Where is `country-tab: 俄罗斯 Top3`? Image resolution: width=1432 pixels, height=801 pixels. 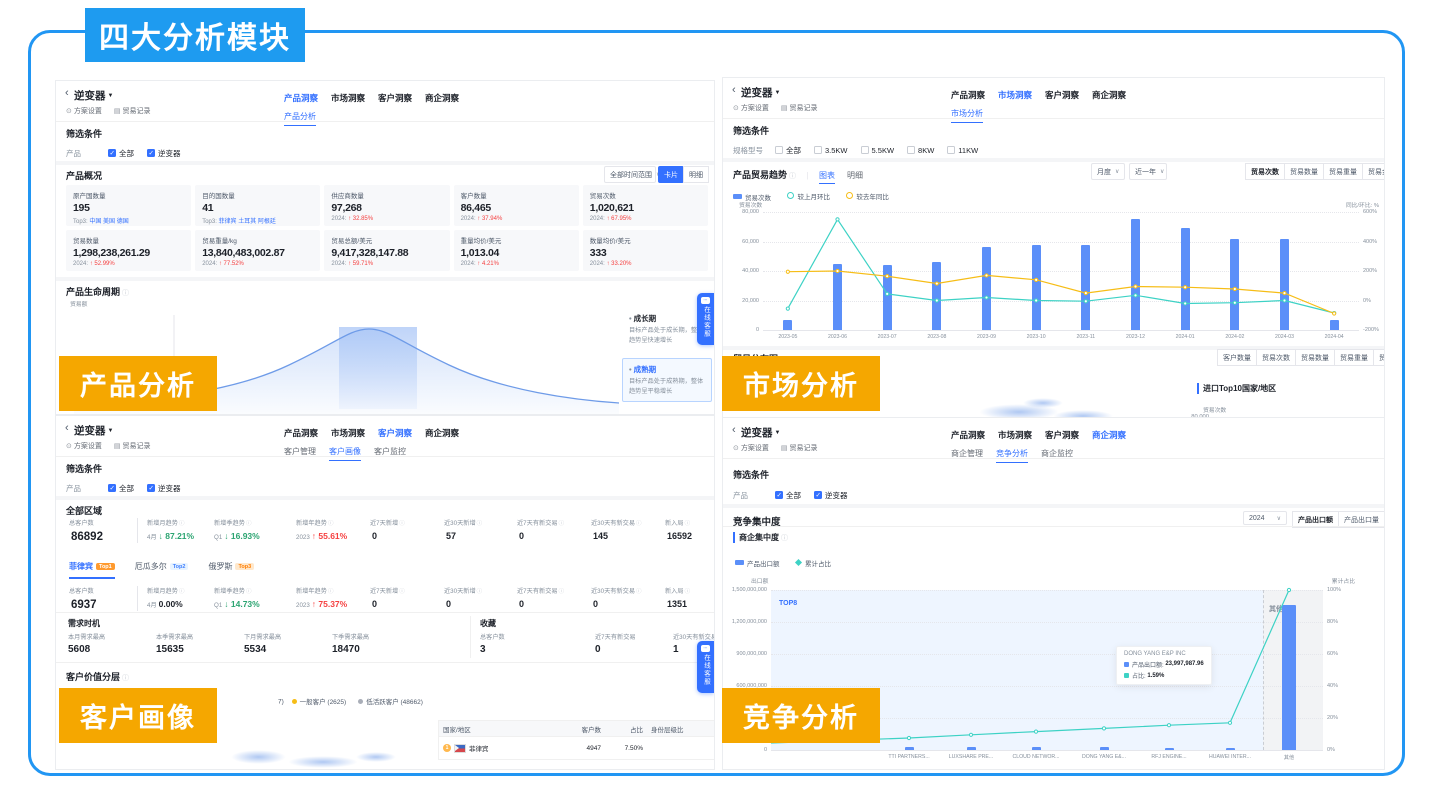
country-tab: 俄罗斯 Top3 is located at coordinates (231, 569).